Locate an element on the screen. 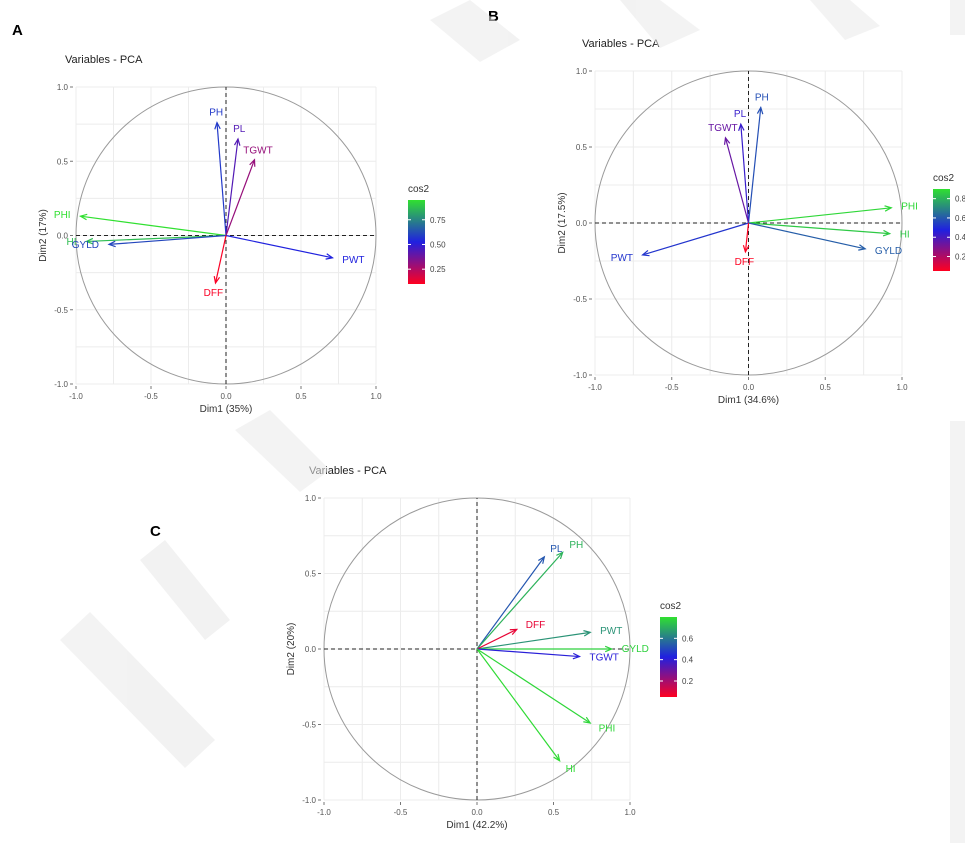 This screenshot has height=843, width=965. y-axis-label: Dim2 (17%) is located at coordinates (43, 235).